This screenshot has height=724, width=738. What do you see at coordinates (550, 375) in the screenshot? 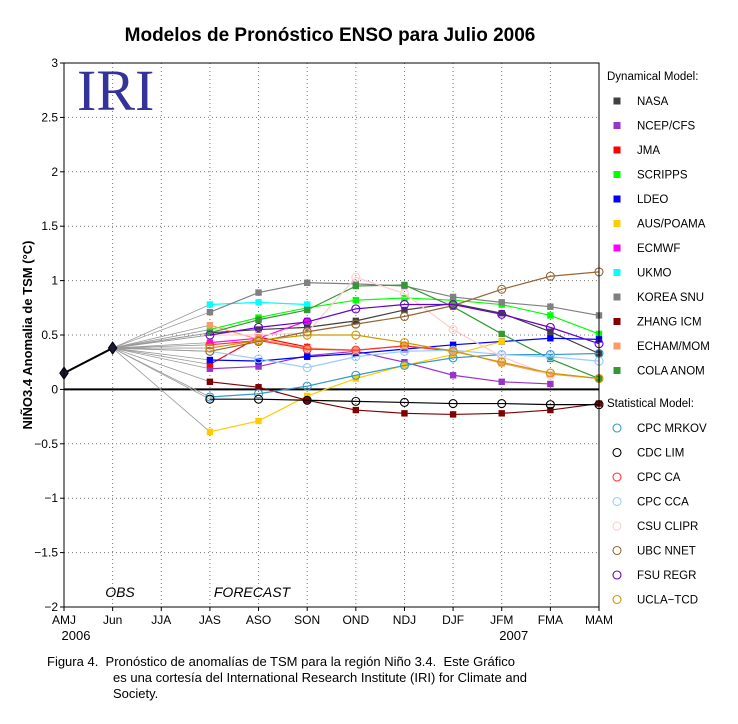
I see `point-csu-clipr-fma` at bounding box center [550, 375].